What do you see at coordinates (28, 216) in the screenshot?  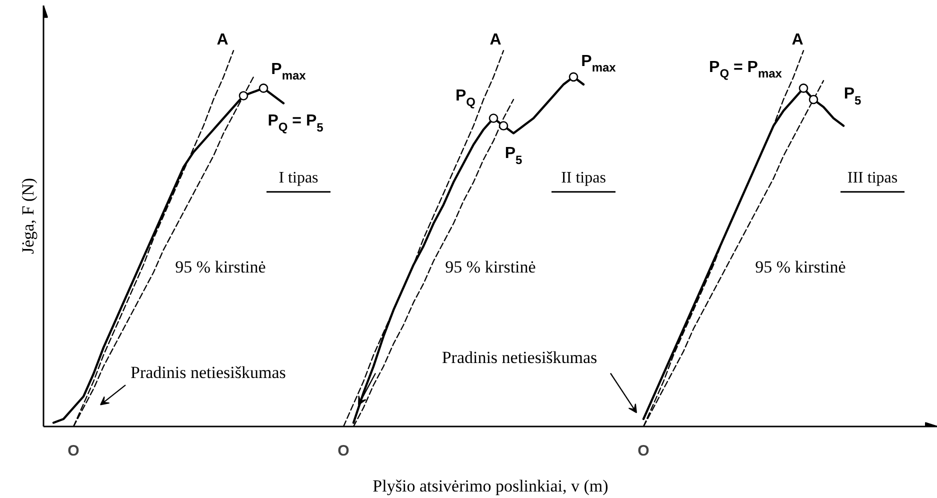 I see `y-axis-title: Jėga, F (N)` at bounding box center [28, 216].